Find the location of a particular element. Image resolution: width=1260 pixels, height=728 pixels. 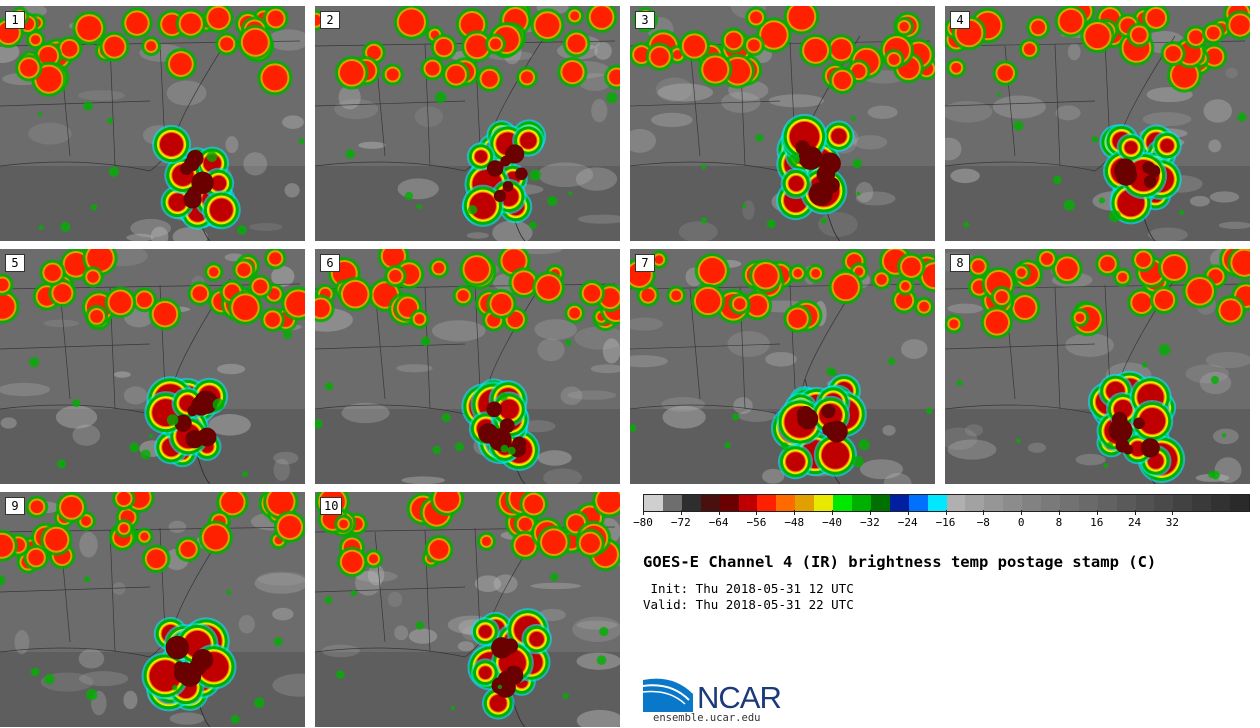

colorbar-tick-label: 16 is located at coordinates (1097, 522).